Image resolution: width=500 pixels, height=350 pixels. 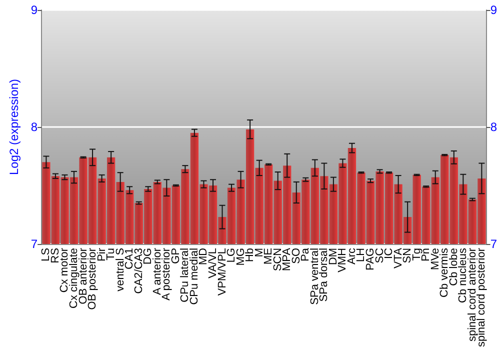 What do you see at coordinates (296, 256) in the screenshot?
I see `x-tick-label: SO` at bounding box center [296, 256].